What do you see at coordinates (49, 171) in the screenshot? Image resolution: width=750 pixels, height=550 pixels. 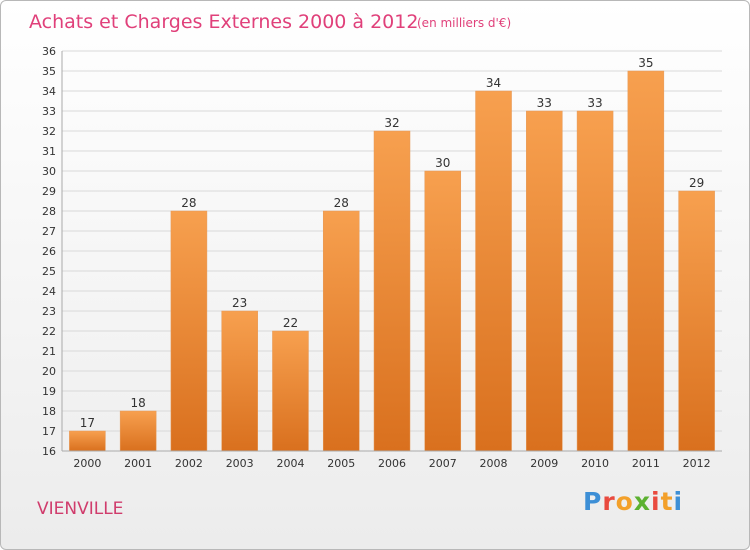 I see `y-tick-label: 30` at bounding box center [49, 171].